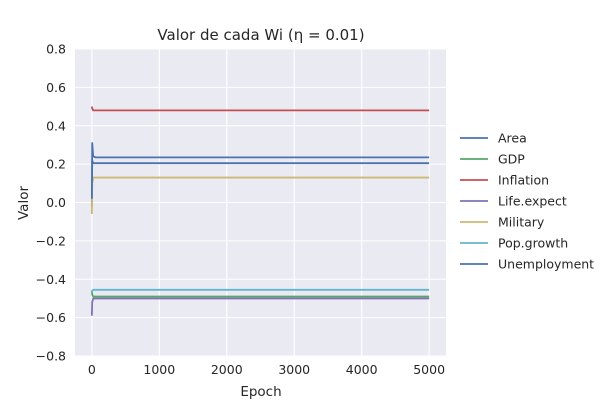 This screenshot has height=400, width=600. I want to click on chart-title: Valor de cada Wi (η = 0.01), so click(260, 35).